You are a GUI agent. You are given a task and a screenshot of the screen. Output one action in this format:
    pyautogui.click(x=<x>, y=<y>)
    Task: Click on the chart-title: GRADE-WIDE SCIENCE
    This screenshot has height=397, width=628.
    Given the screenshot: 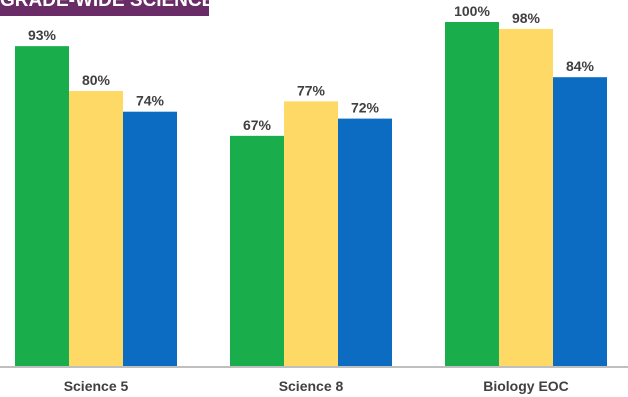 What is the action you would take?
    pyautogui.click(x=104, y=5)
    